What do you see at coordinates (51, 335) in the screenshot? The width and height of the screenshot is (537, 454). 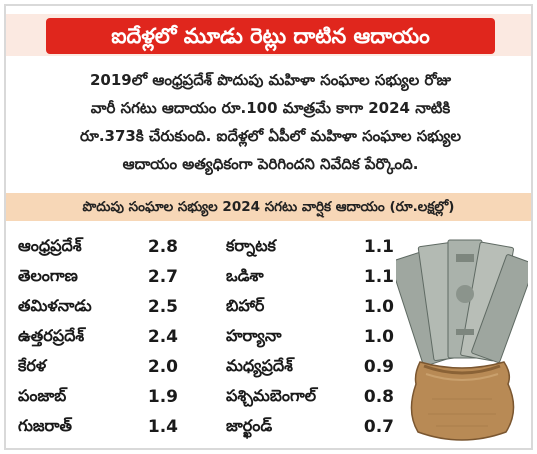 I see `state-name: ఉత్తరప్రదేశ్` at bounding box center [51, 335].